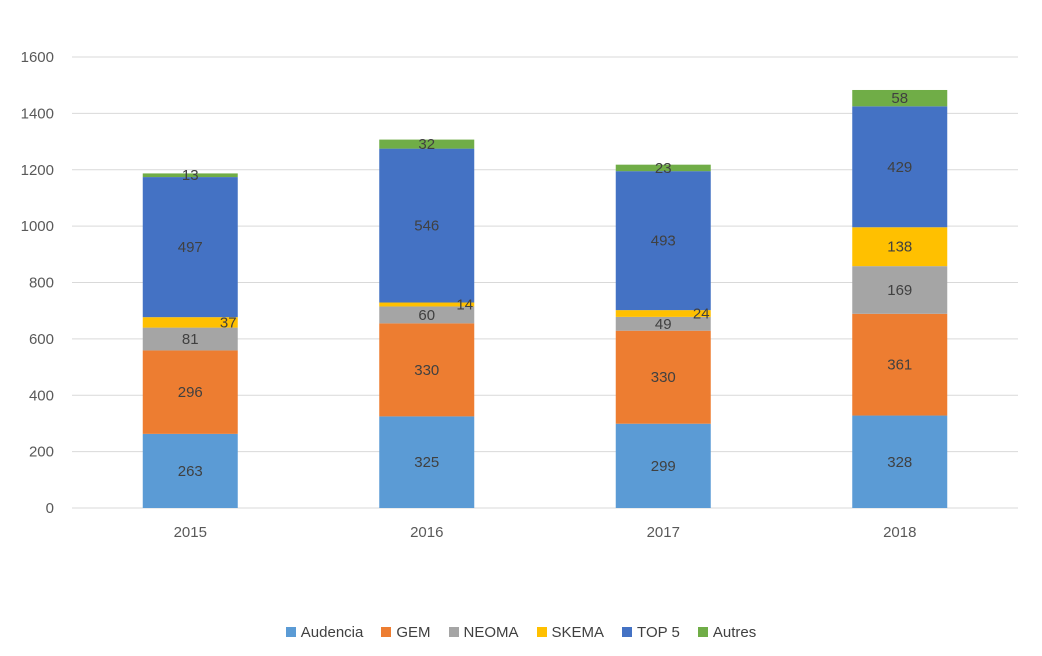 Image resolution: width=1042 pixels, height=656 pixels. I want to click on y-axis-tick-labels: 0 200 400 600 800 1000 1200 1400 1600, so click(37, 283).